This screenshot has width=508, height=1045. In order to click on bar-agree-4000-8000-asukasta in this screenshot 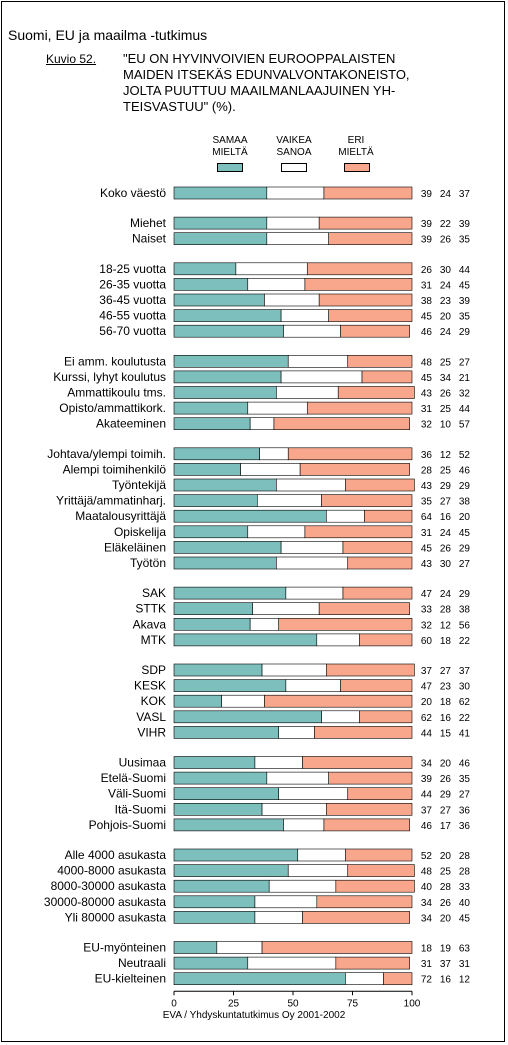, I will do `click(231, 870)`.